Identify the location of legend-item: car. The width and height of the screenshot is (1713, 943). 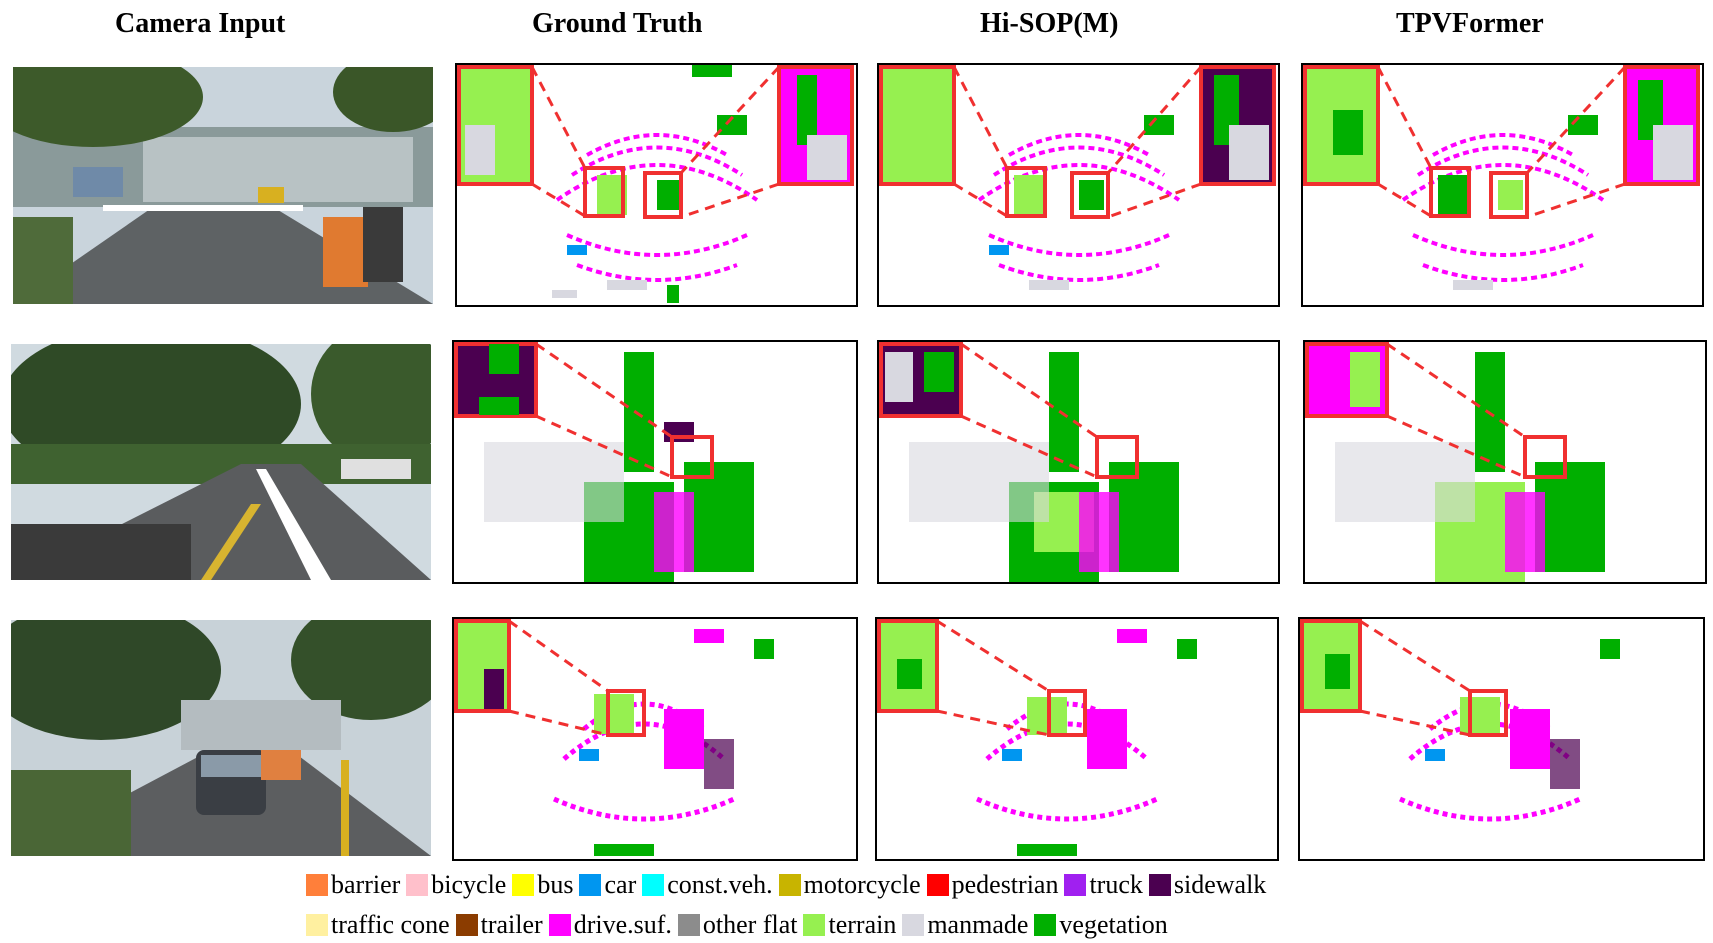
(607, 885).